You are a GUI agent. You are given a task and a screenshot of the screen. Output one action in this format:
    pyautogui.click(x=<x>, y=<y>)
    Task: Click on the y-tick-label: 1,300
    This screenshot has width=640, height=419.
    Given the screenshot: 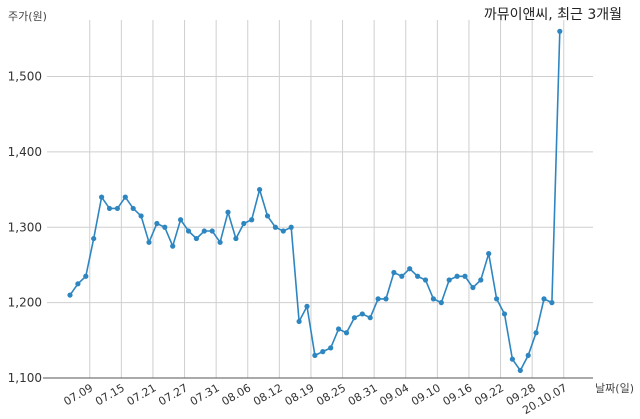 What is the action you would take?
    pyautogui.click(x=25, y=227)
    